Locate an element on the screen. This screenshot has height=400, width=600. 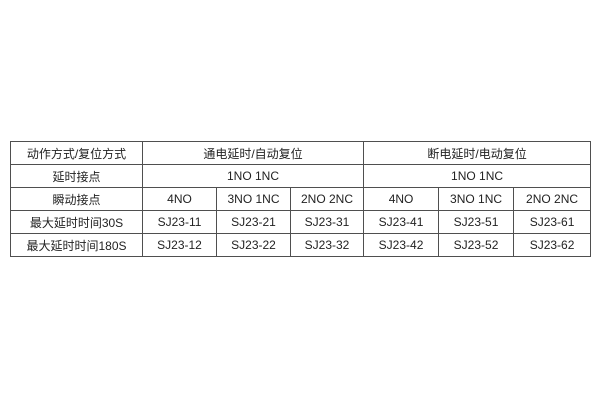
model-cell: SJ23-11 is located at coordinates (179, 222).